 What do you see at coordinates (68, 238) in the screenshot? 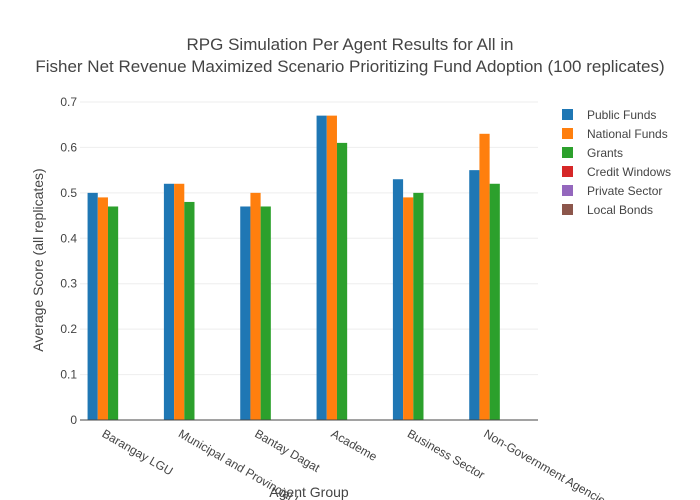
I see `y-tick-label: 0.4` at bounding box center [68, 238].